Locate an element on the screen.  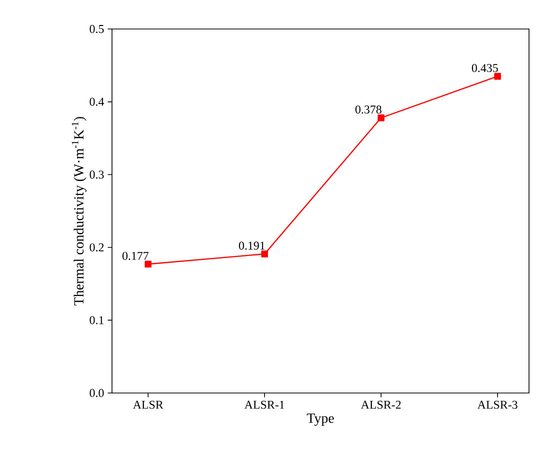
x-tick-label: ALSR-3 is located at coordinates (497, 404).